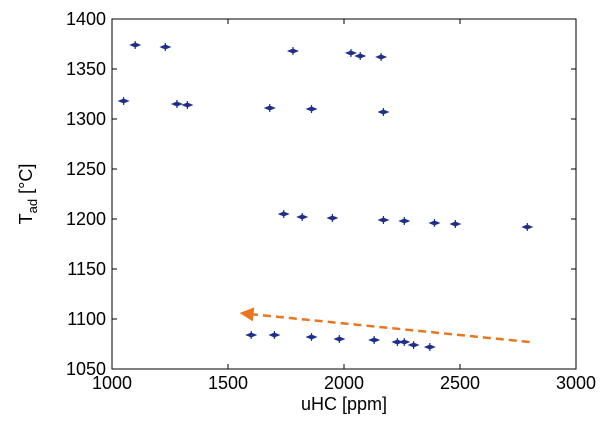 The width and height of the screenshot is (606, 421). What do you see at coordinates (344, 404) in the screenshot?
I see `x-axis-label: uHC [ppm]` at bounding box center [344, 404].